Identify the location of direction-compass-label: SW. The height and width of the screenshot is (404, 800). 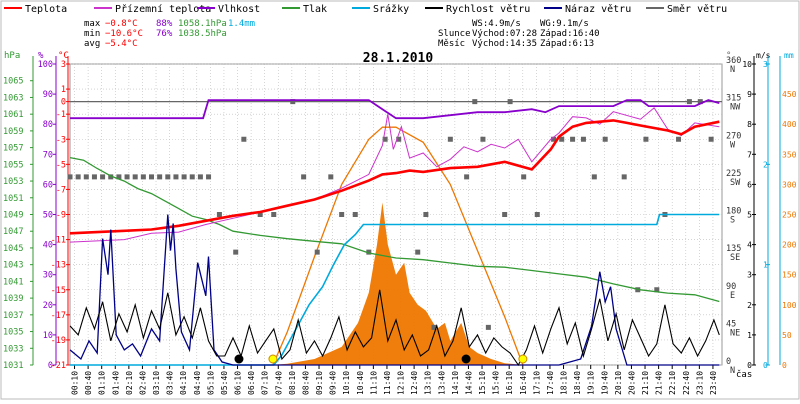
(735, 183).